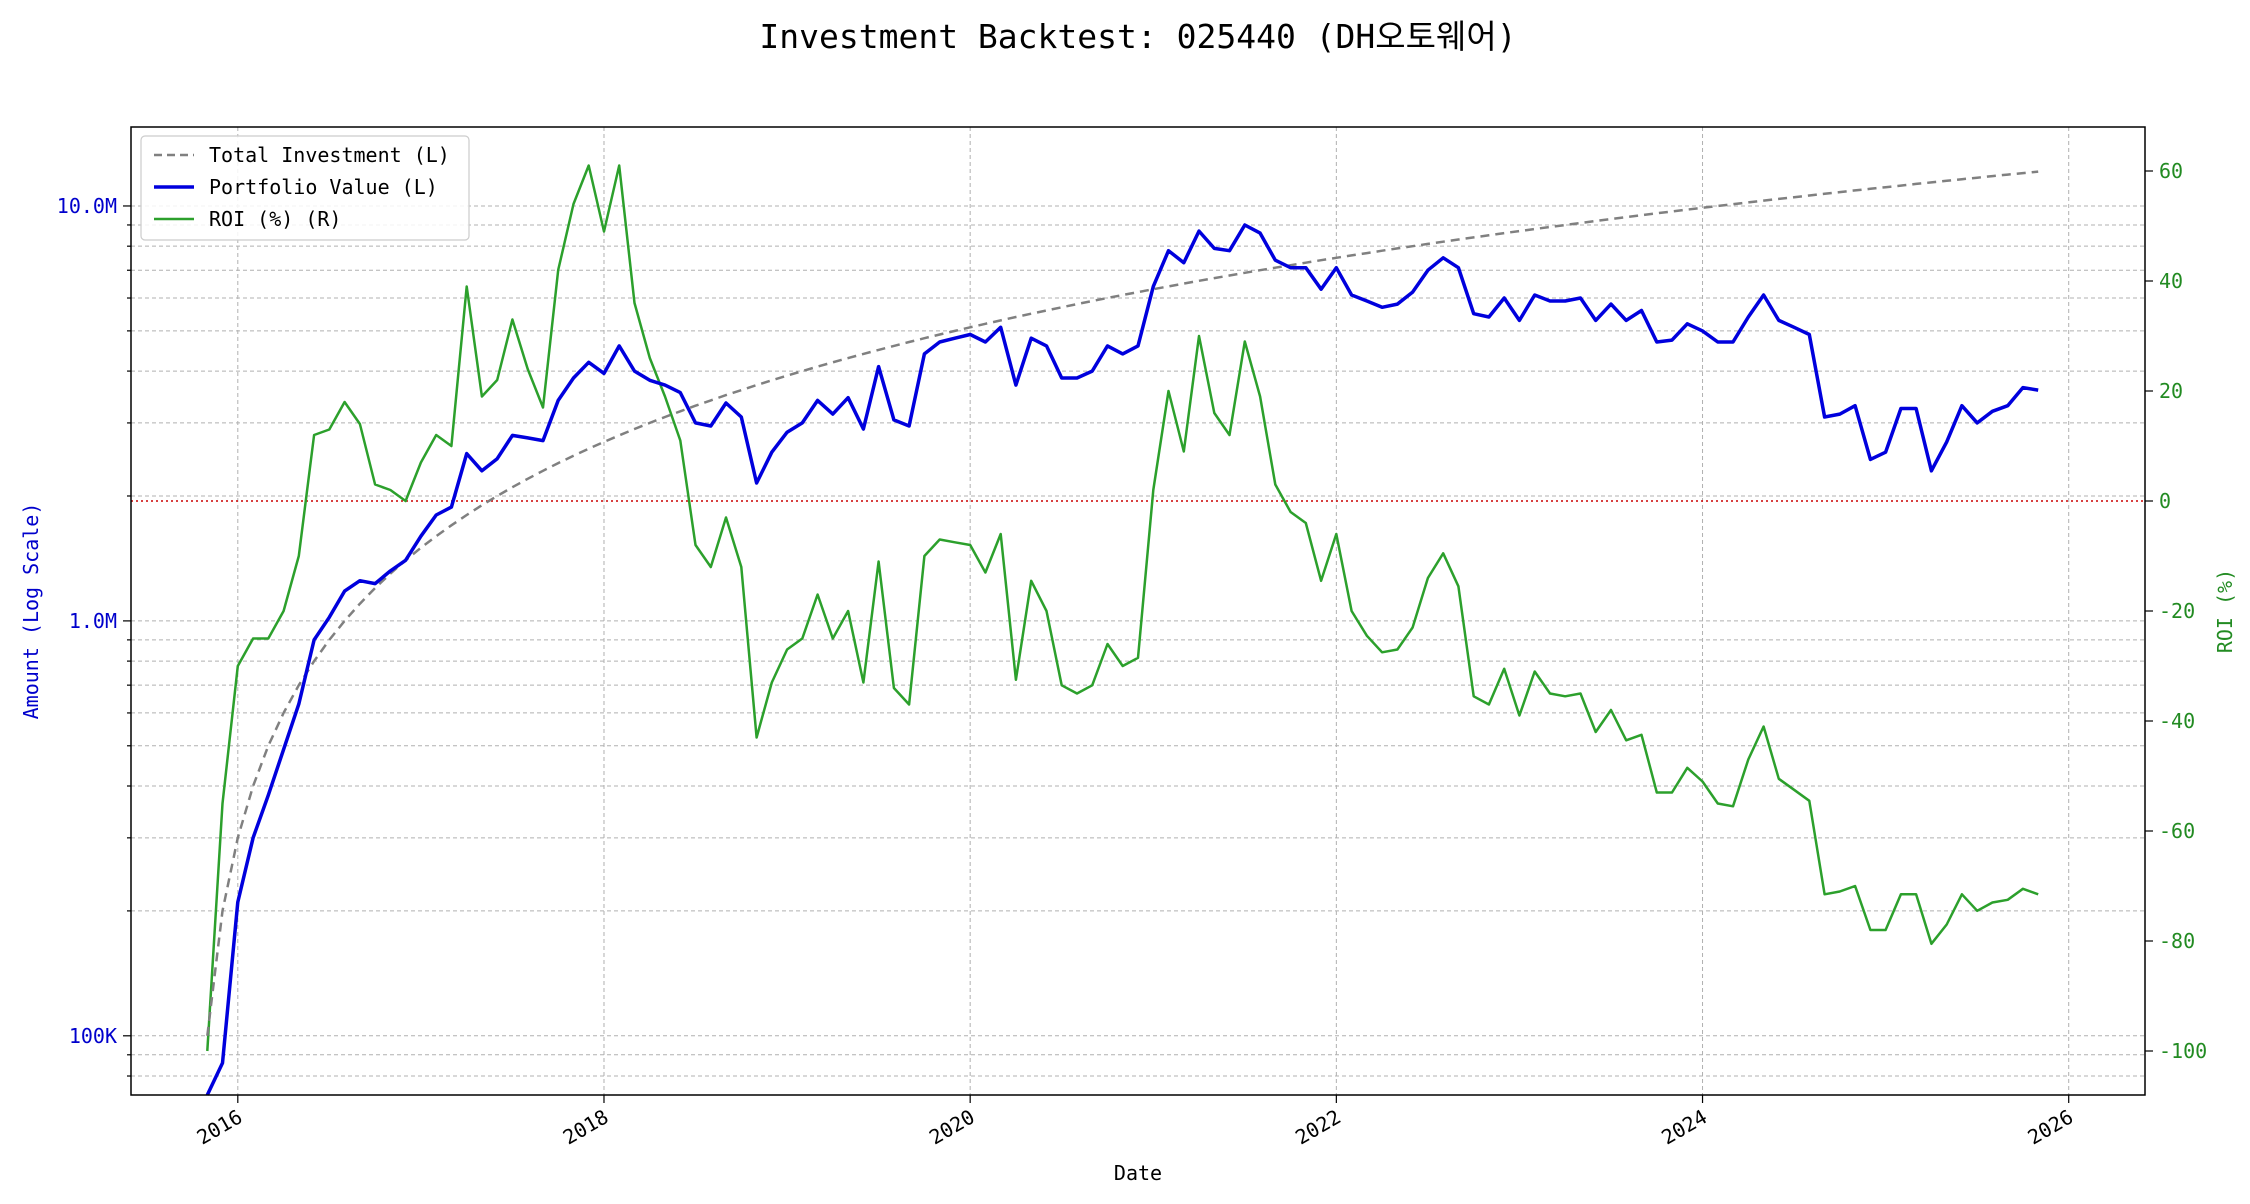 The image size is (2250, 1204). What do you see at coordinates (2171, 281) in the screenshot?
I see `right-tick-label: 40` at bounding box center [2171, 281].